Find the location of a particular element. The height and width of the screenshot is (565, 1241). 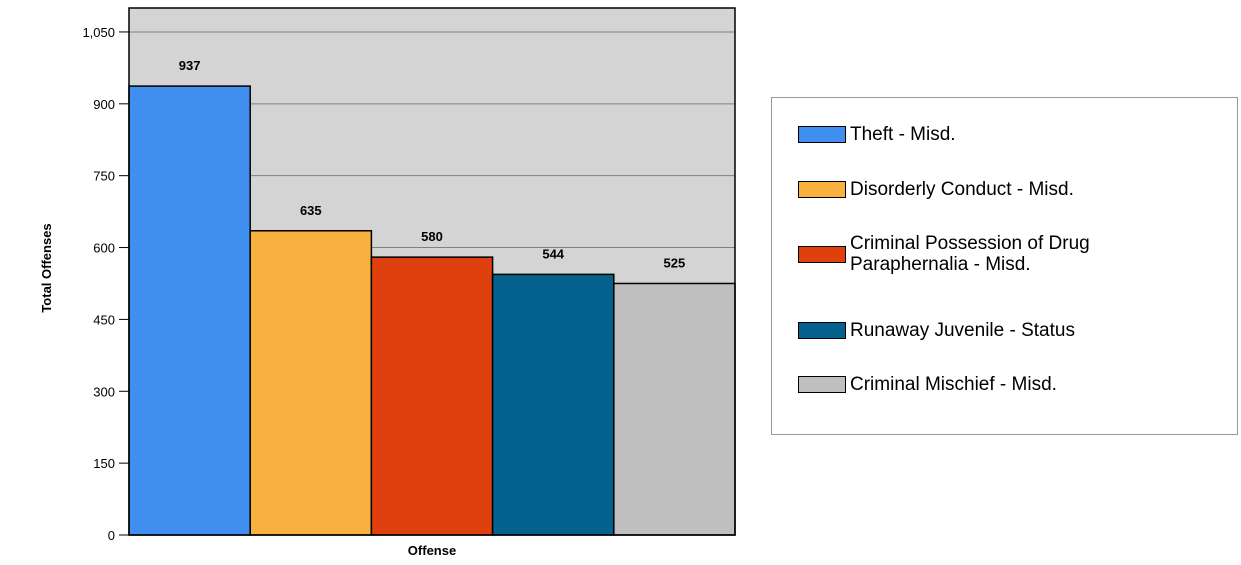

legend-item-disorderly-conduct: Disorderly Conduct - Misd. is located at coordinates (936, 189).